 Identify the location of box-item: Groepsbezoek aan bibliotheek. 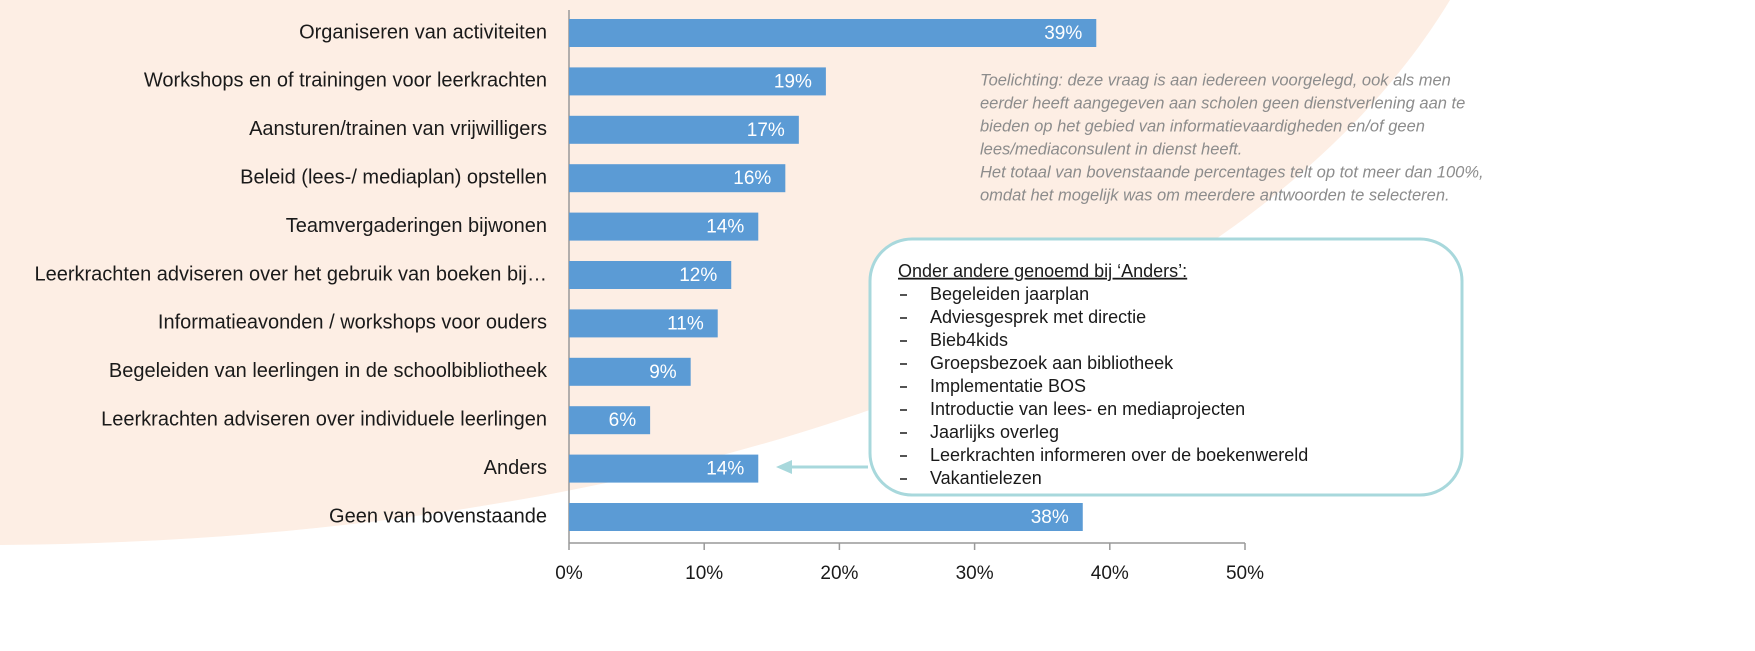
(1052, 363).